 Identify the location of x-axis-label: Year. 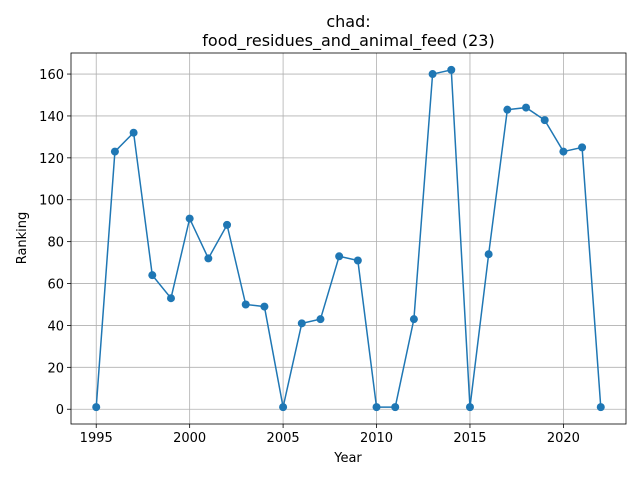
(347, 458).